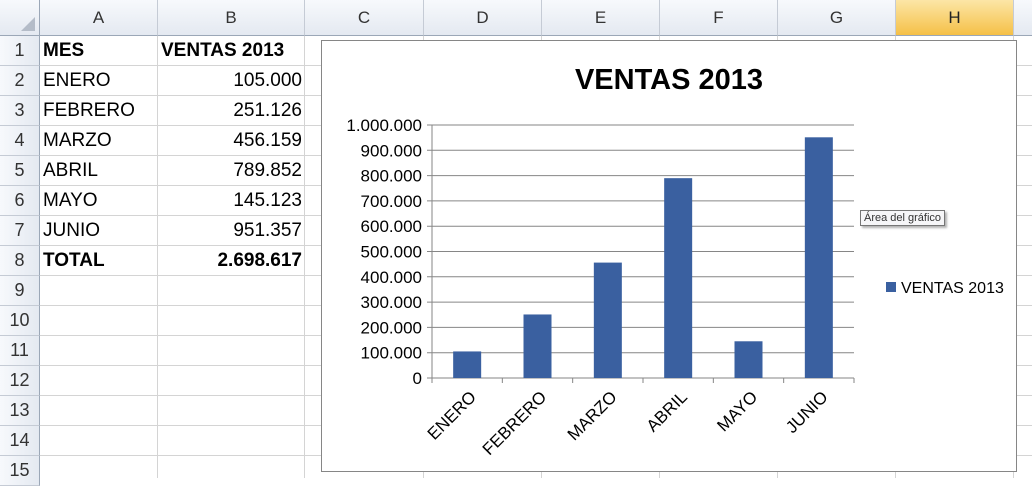  I want to click on cell-a5: ABRIL, so click(70, 170).